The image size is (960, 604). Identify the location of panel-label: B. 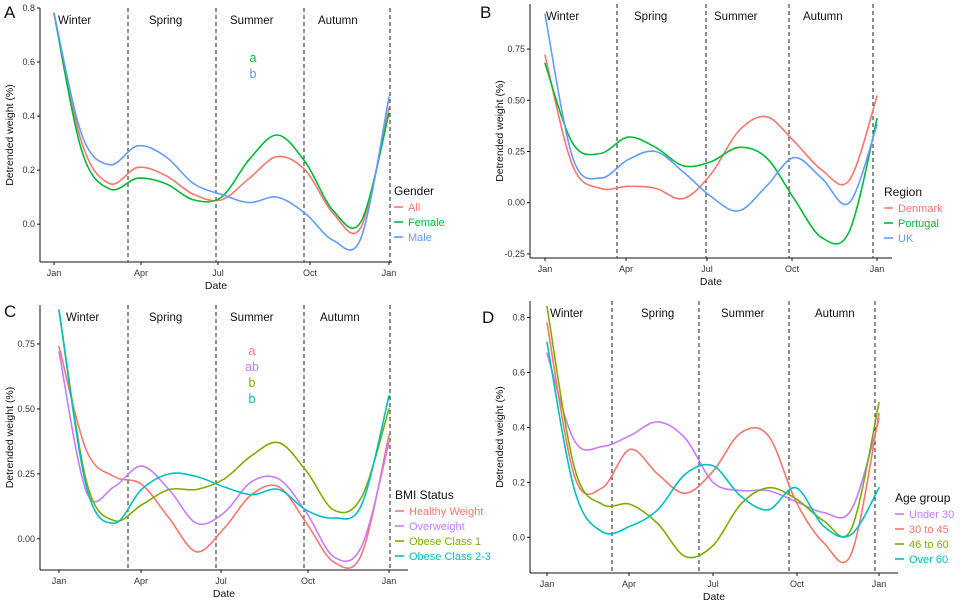
(485, 12).